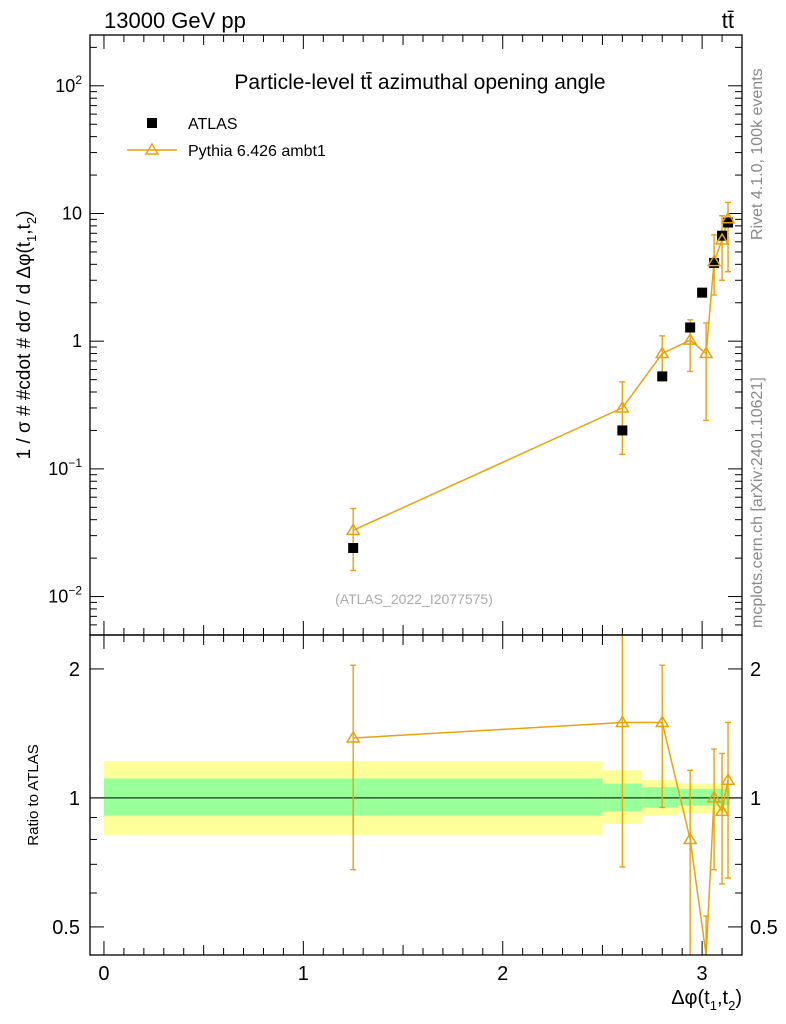 The width and height of the screenshot is (786, 1024). I want to click on legend: ATLAS Pythia 6.426 ambt1, so click(226, 138).